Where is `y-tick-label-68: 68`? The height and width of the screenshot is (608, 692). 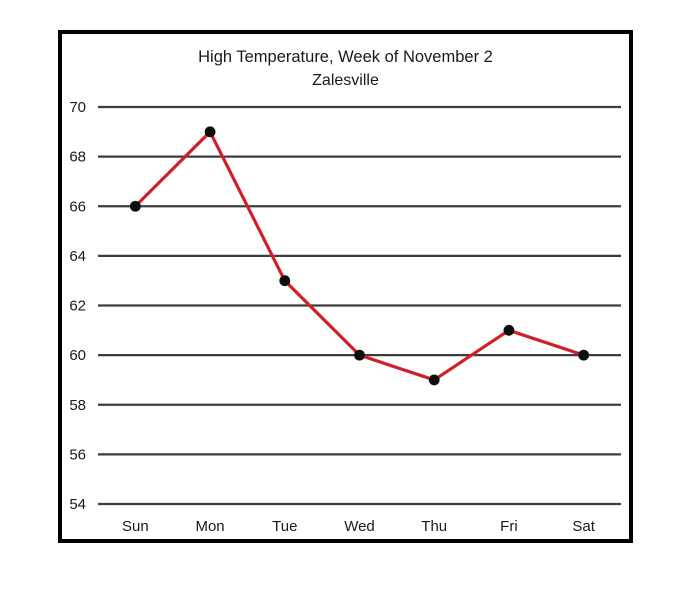 y-tick-label-68: 68 is located at coordinates (77, 157).